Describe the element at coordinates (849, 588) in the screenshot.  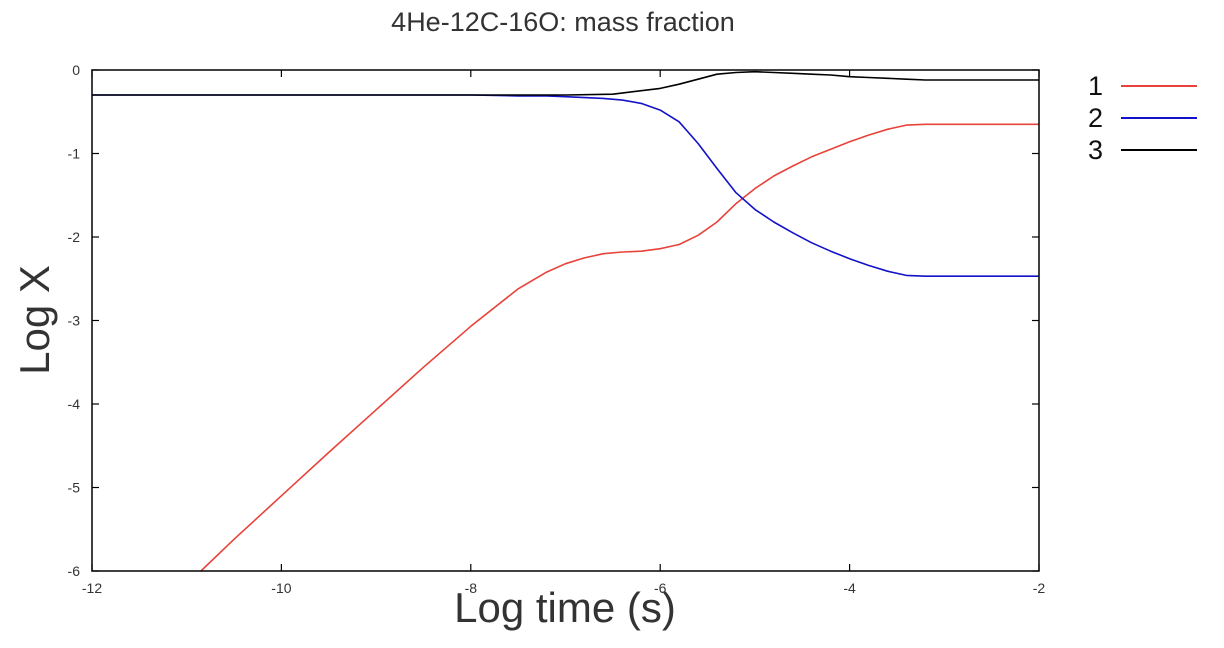
I see `x-tick-label: -4` at that location.